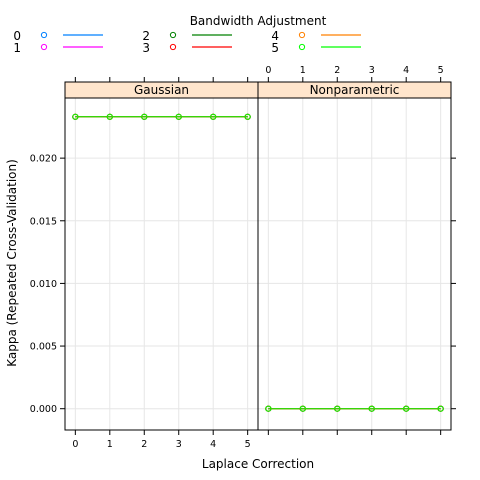  Describe the element at coordinates (58, 48) in the screenshot. I see `legend-entry-1: 1` at that location.